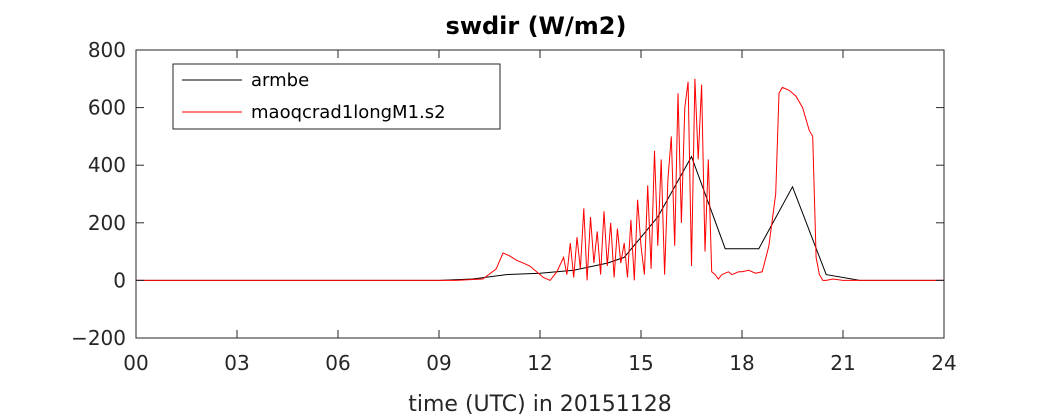 The height and width of the screenshot is (417, 1042). What do you see at coordinates (107, 223) in the screenshot?
I see `y-tick-label: 200` at bounding box center [107, 223].